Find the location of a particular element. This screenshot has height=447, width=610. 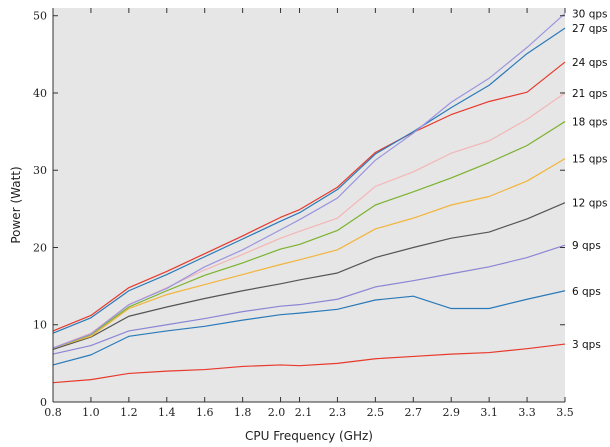

series-line-3-qps is located at coordinates (309, 363).